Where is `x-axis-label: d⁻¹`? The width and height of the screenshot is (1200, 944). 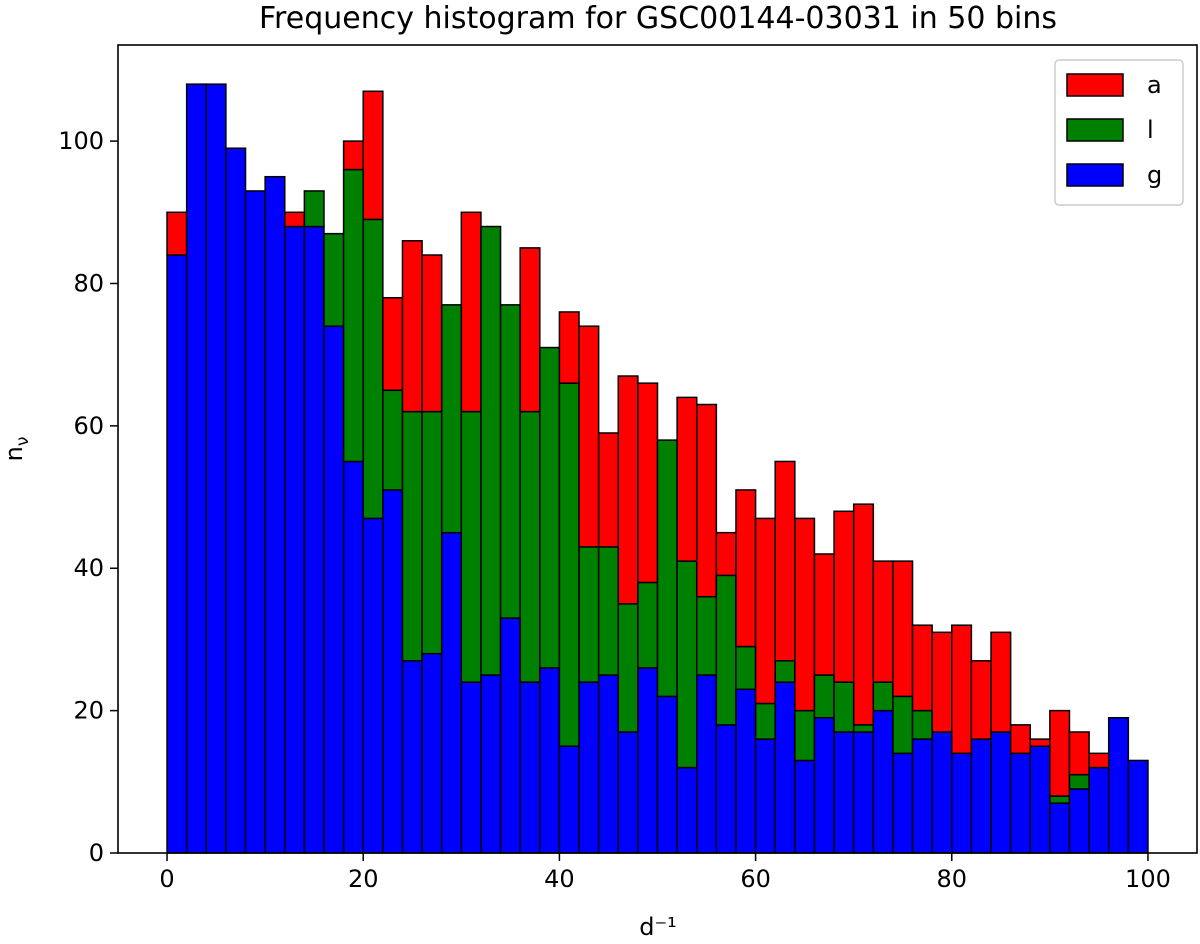 x-axis-label: d⁻¹ is located at coordinates (658, 926).